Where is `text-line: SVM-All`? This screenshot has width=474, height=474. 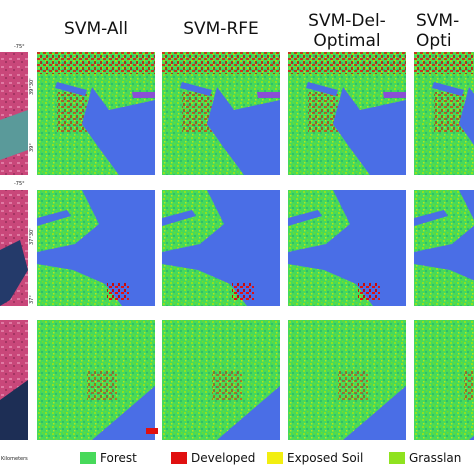
text-line: SVM-All is located at coordinates (96, 29).